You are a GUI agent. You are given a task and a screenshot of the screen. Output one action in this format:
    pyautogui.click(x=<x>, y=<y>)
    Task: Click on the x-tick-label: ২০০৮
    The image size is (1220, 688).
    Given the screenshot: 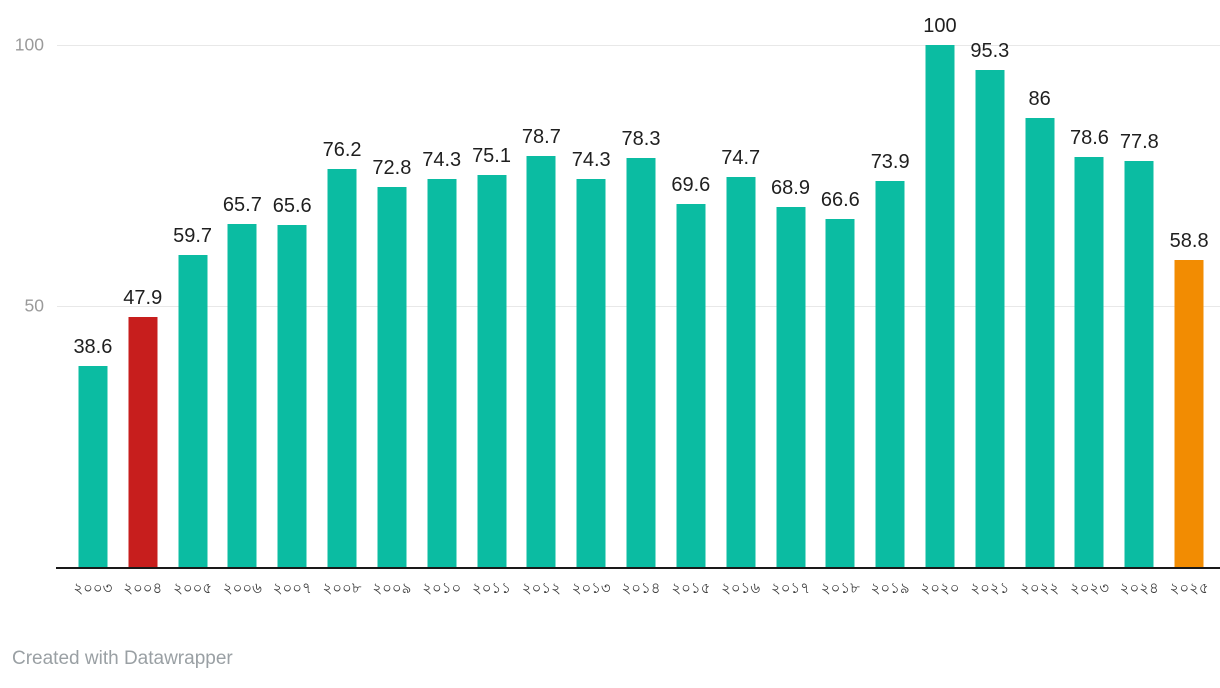 What is the action you would take?
    pyautogui.click(x=342, y=588)
    